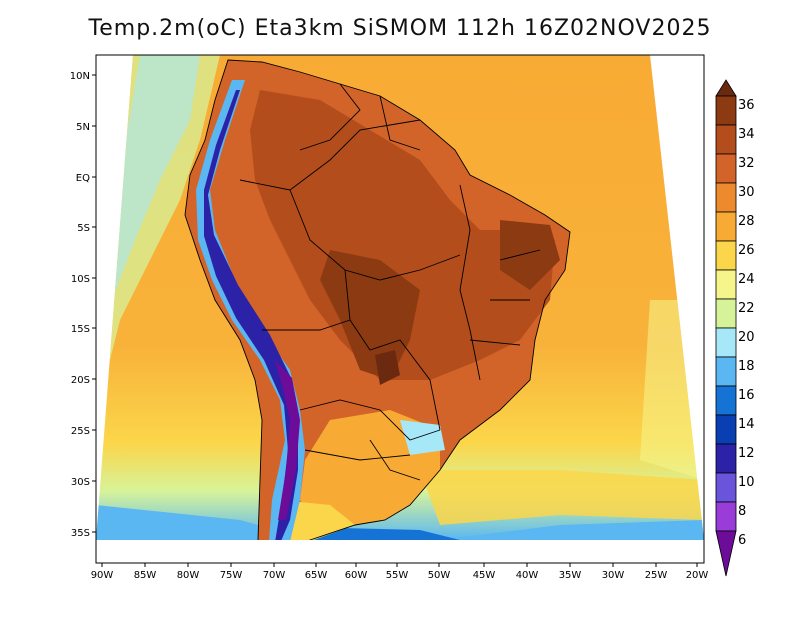 The image size is (800, 618). Describe the element at coordinates (439, 575) in the screenshot. I see `lon-label-50w: 50W` at that location.